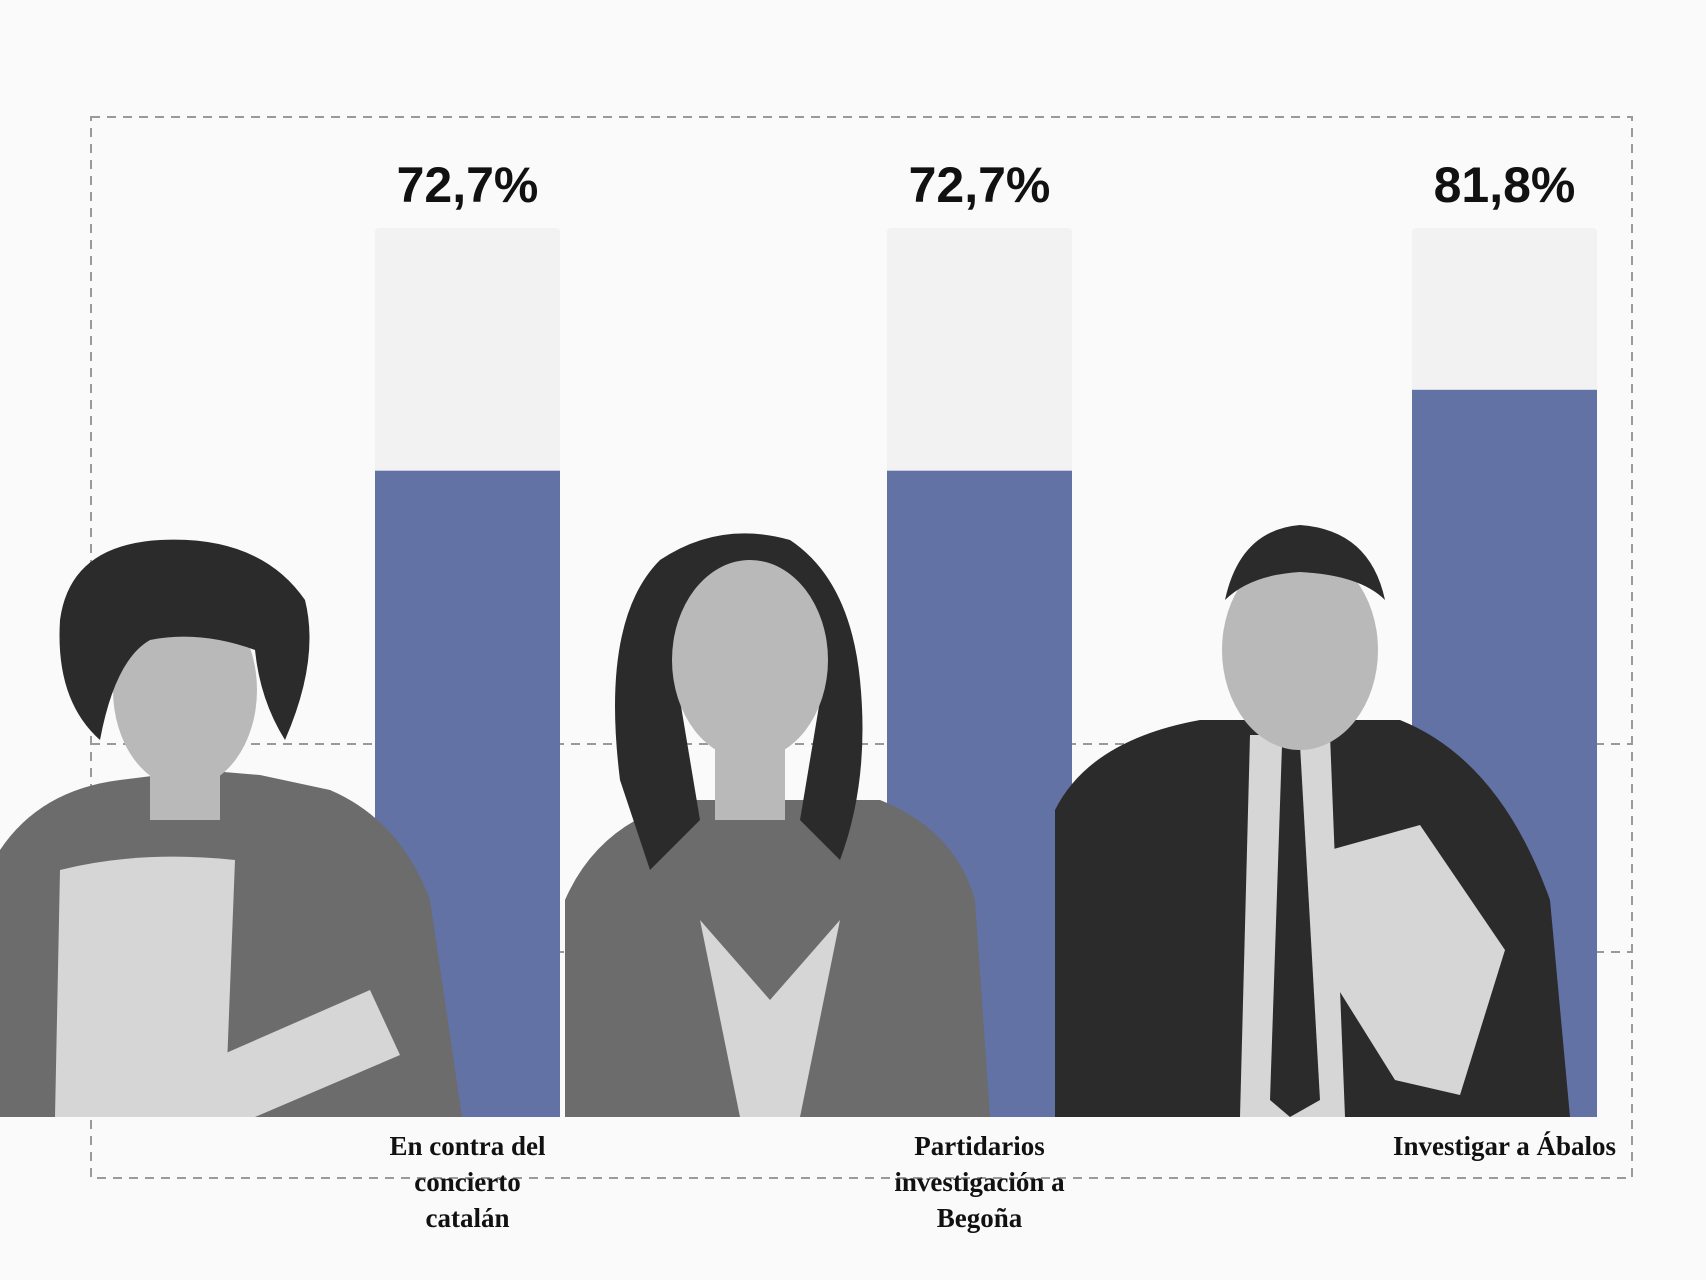 The image size is (1706, 1280). What do you see at coordinates (468, 185) in the screenshot?
I see `value-label-1: 72,7%` at bounding box center [468, 185].